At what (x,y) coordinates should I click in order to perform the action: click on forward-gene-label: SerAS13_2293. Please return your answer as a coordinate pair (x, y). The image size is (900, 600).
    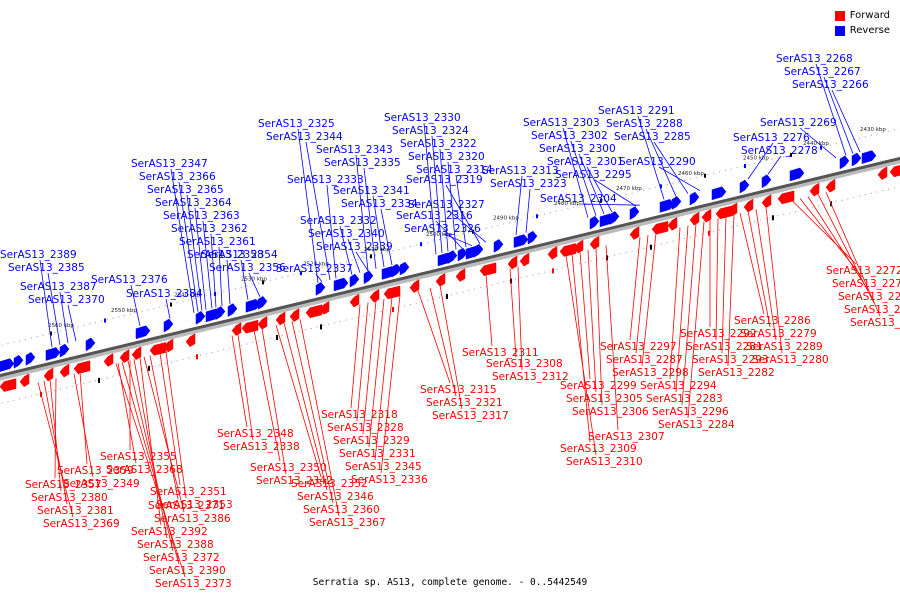
    Looking at the image, I should click on (730, 360).